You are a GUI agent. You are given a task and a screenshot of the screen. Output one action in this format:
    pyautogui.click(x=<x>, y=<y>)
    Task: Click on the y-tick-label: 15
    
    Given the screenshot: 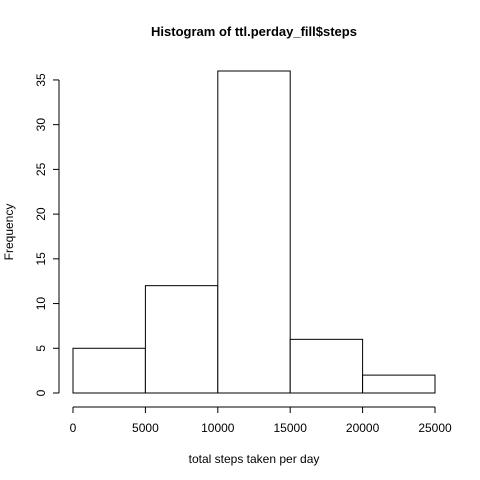 What is the action you would take?
    pyautogui.click(x=41, y=259)
    